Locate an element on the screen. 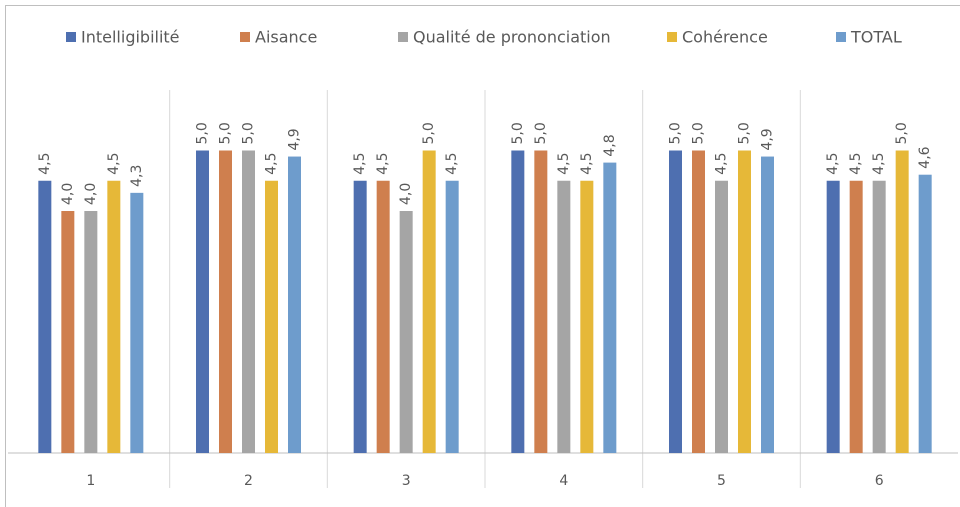  x-tick-label: 2 is located at coordinates (248, 481).